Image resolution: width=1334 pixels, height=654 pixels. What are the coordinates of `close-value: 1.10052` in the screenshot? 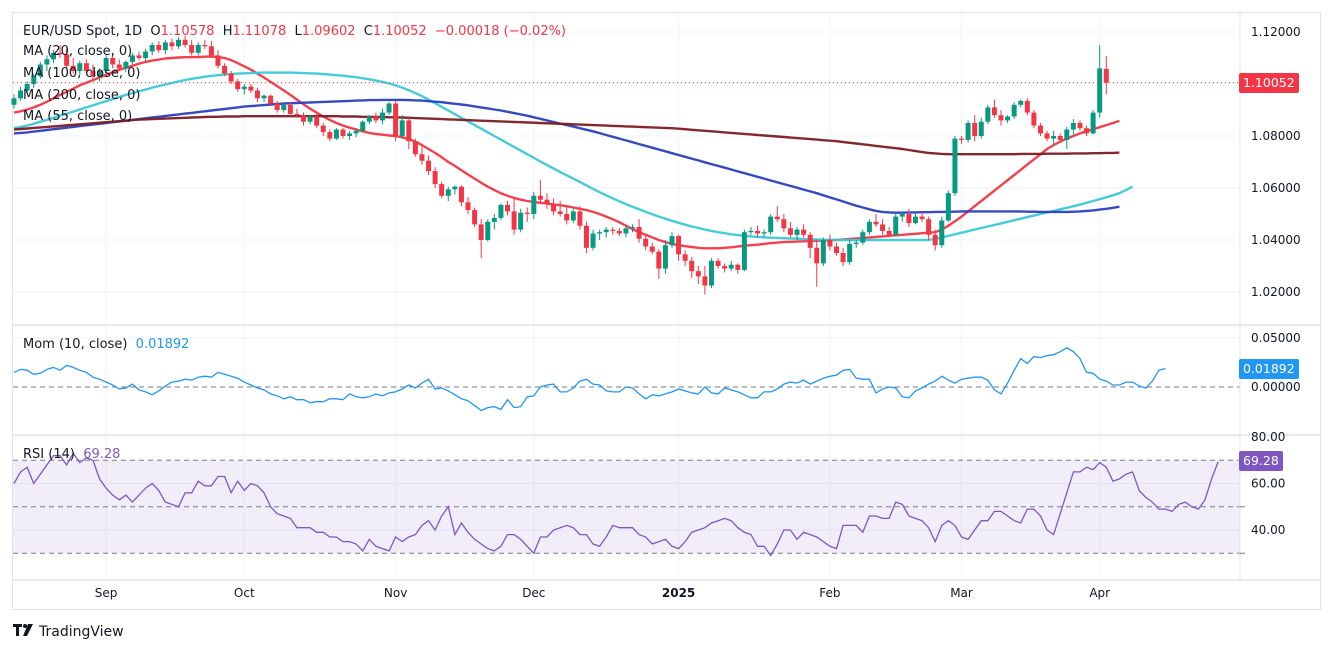 It's located at (399, 31).